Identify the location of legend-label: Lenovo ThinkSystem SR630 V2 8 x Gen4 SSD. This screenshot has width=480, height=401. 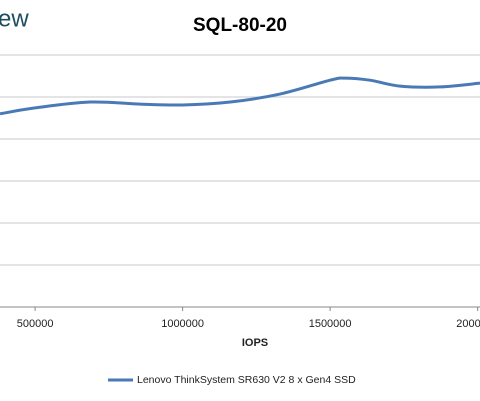
(246, 380).